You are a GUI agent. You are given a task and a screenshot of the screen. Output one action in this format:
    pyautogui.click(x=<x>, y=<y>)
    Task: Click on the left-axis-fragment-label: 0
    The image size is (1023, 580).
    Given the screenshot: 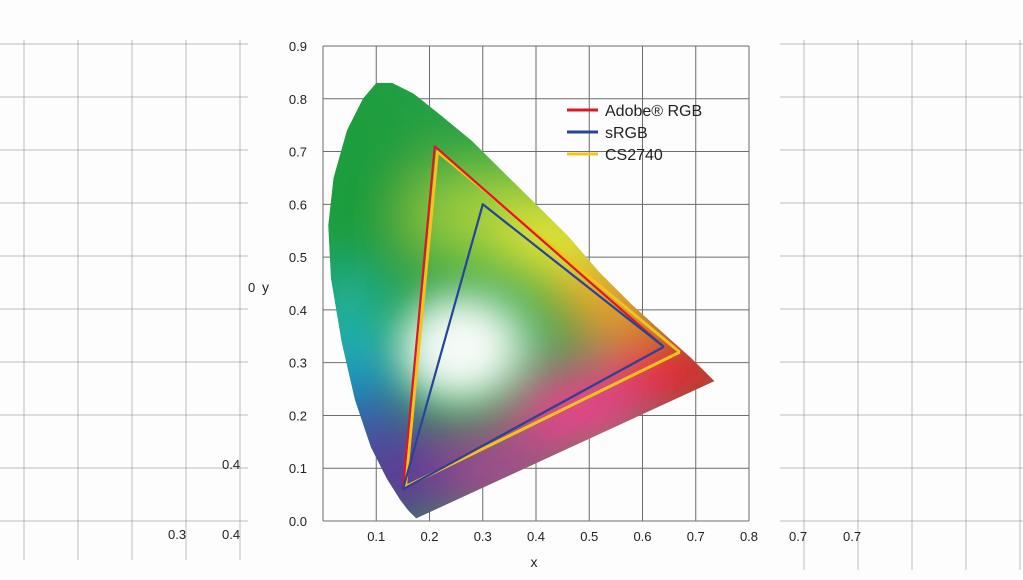 What is the action you would take?
    pyautogui.click(x=251, y=287)
    